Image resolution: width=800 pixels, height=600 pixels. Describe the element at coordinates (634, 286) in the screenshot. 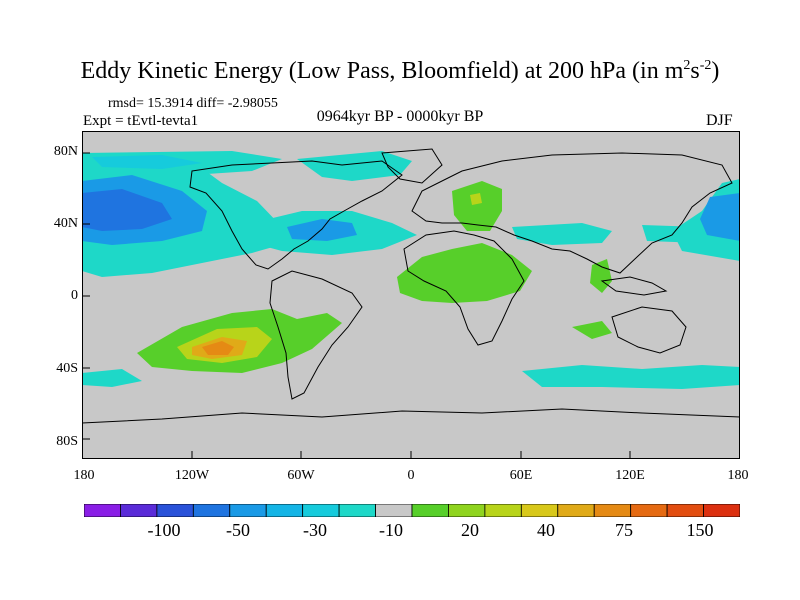

I see `maritime-continent-coast` at that location.